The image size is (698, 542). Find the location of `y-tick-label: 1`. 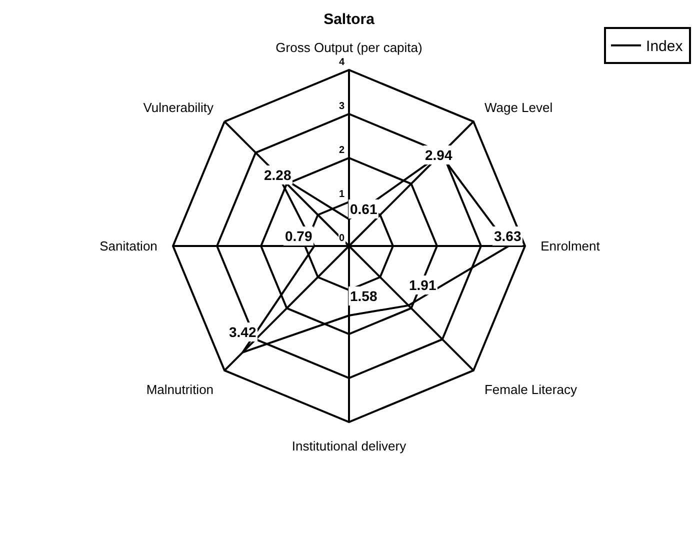

y-tick-label: 1 is located at coordinates (342, 194).